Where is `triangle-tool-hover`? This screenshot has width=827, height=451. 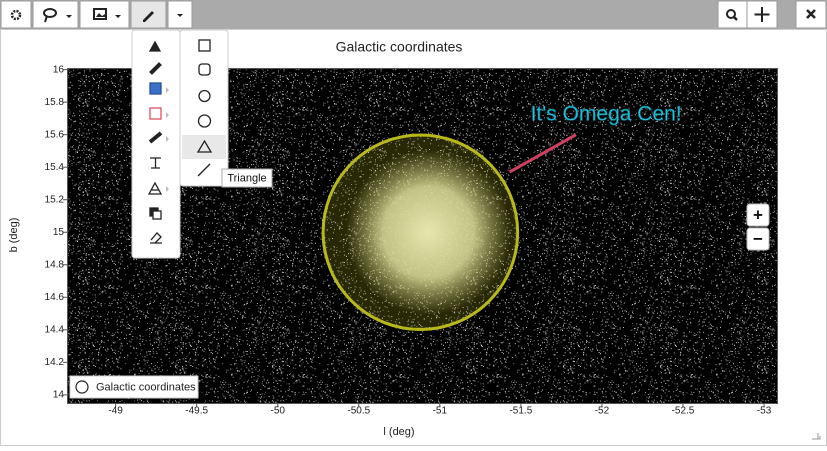
triangle-tool-hover is located at coordinates (204, 147).